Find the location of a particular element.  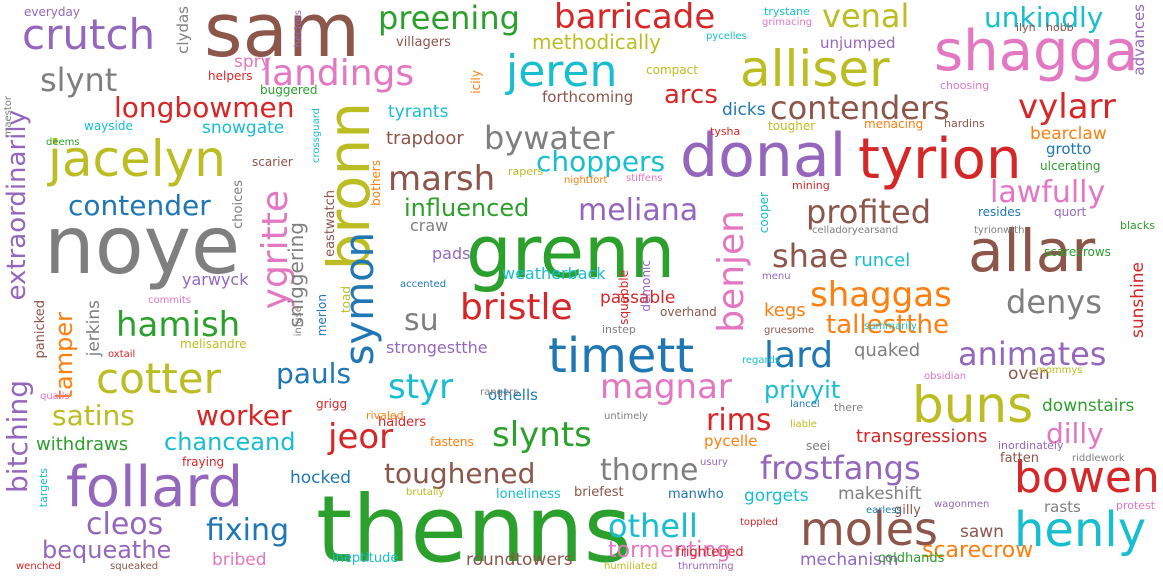

word: chanceand is located at coordinates (230, 442).